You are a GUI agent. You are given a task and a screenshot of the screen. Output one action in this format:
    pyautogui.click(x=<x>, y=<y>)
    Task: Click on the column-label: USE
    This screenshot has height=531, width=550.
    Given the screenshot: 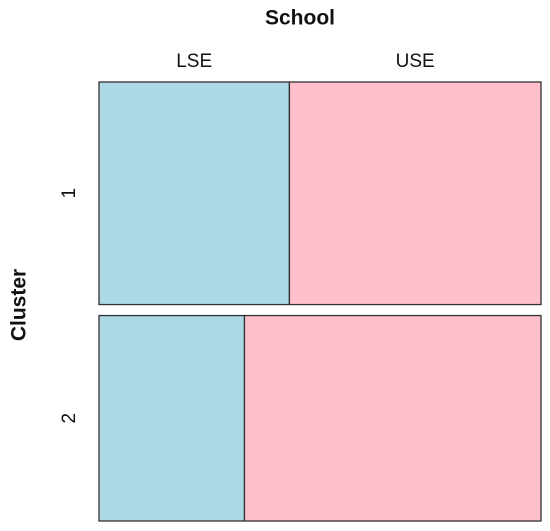 What is the action you would take?
    pyautogui.click(x=415, y=61)
    